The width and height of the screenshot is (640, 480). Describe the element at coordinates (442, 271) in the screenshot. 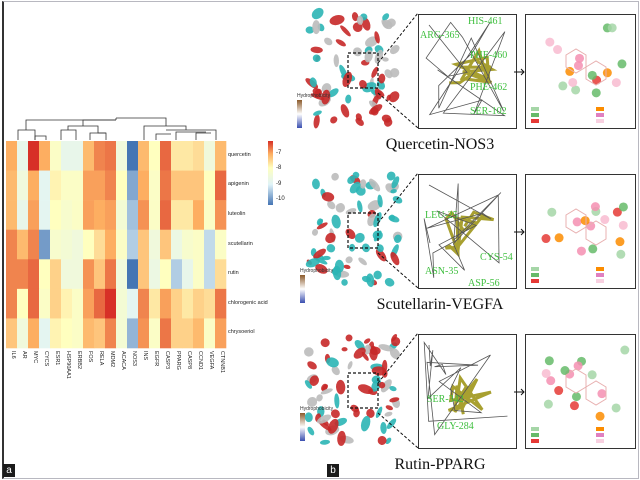

I see `residue-label: ASN-35` at that location.